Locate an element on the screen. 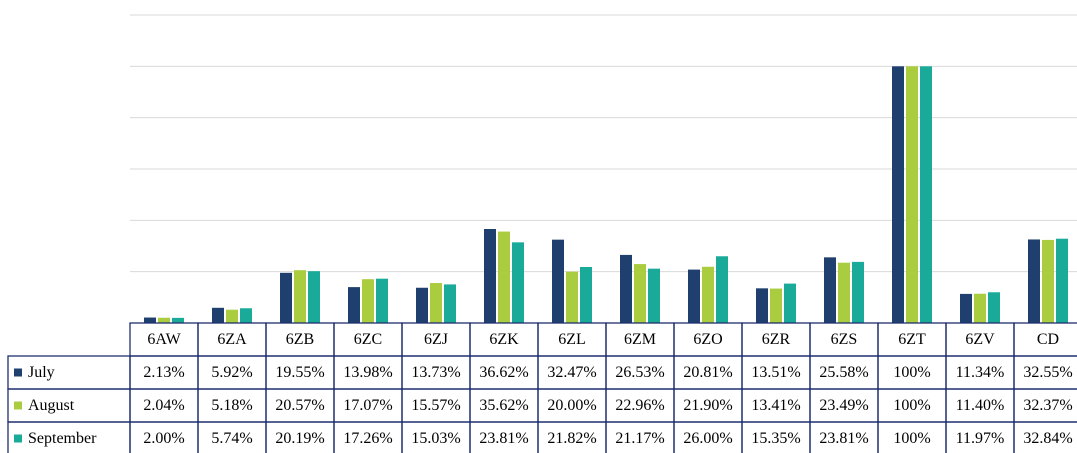  data-label: 2.04% is located at coordinates (163, 405).